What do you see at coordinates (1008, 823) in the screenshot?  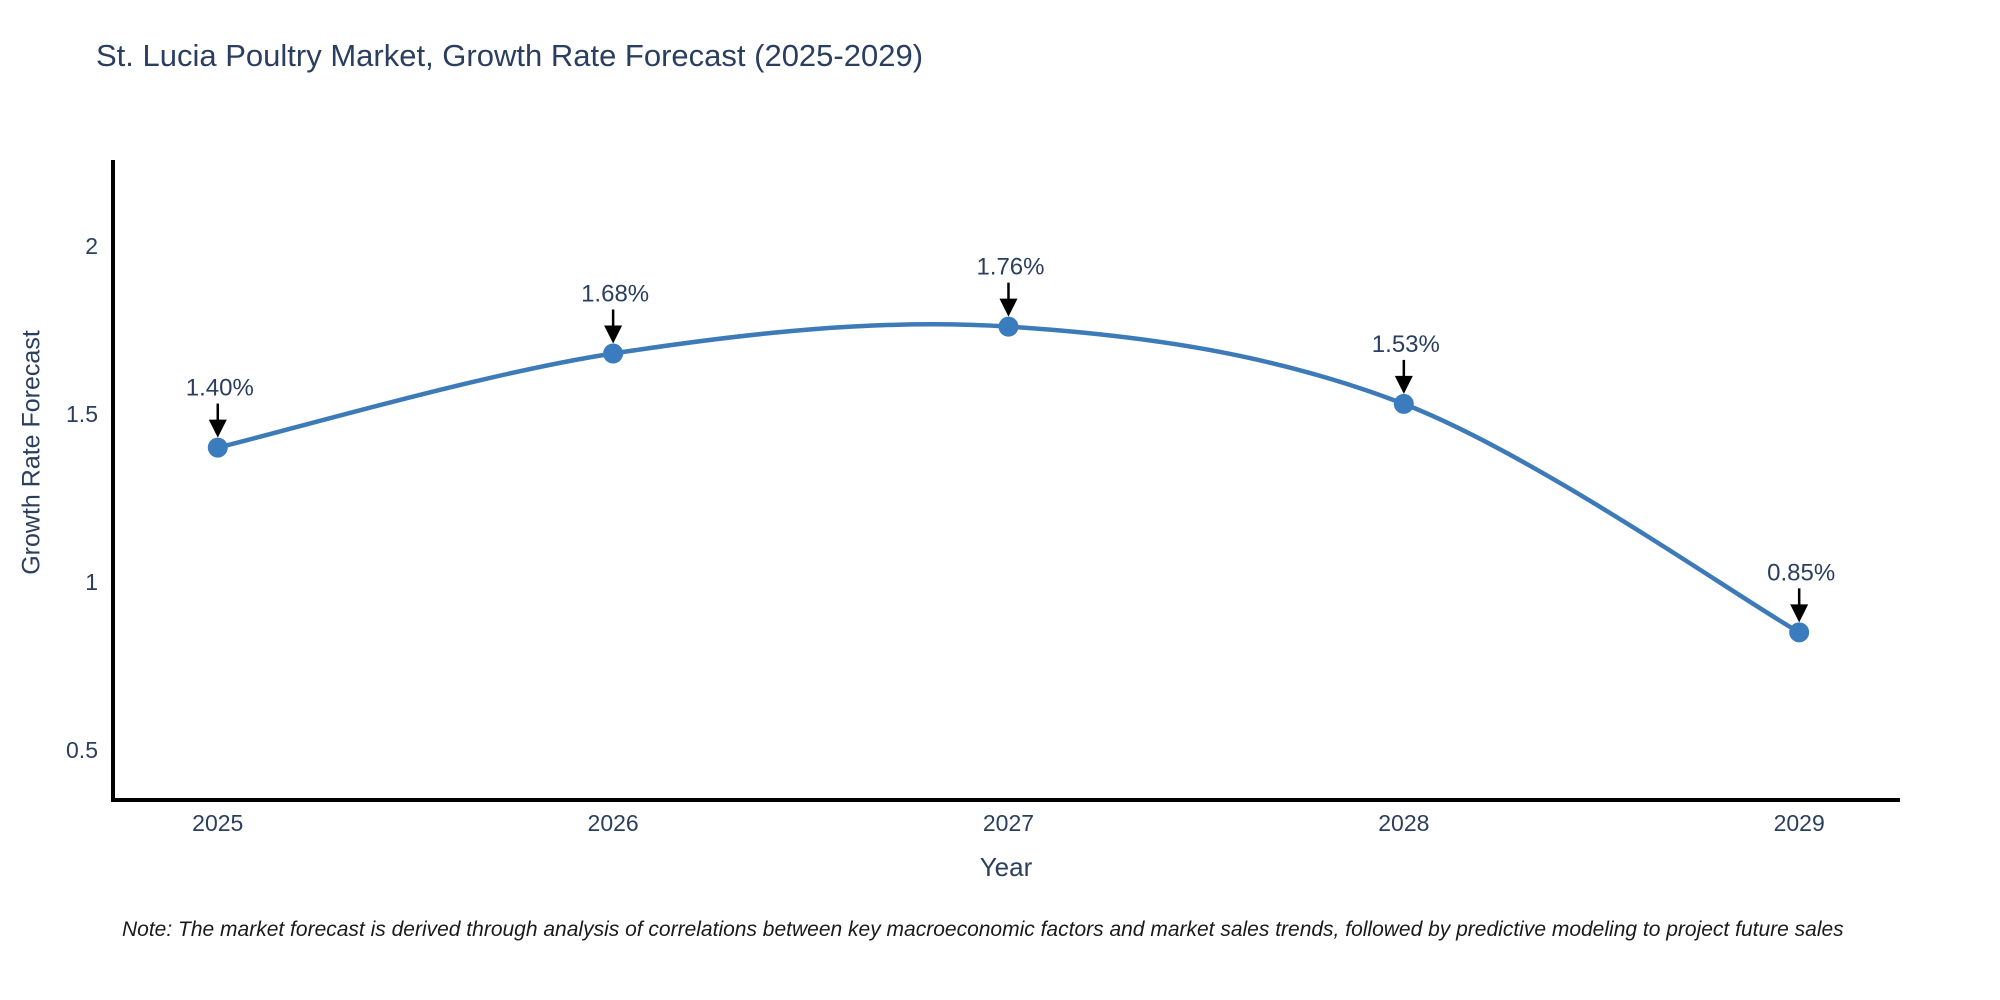 I see `x-tick-label: 2027` at bounding box center [1008, 823].